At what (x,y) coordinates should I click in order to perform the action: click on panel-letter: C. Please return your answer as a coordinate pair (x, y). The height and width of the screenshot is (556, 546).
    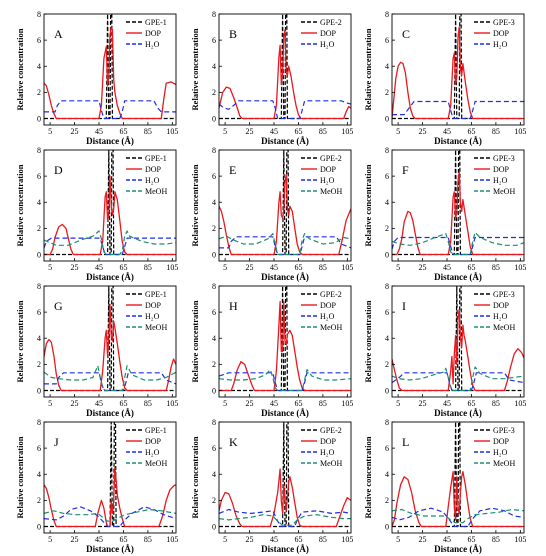
    Looking at the image, I should click on (406, 34).